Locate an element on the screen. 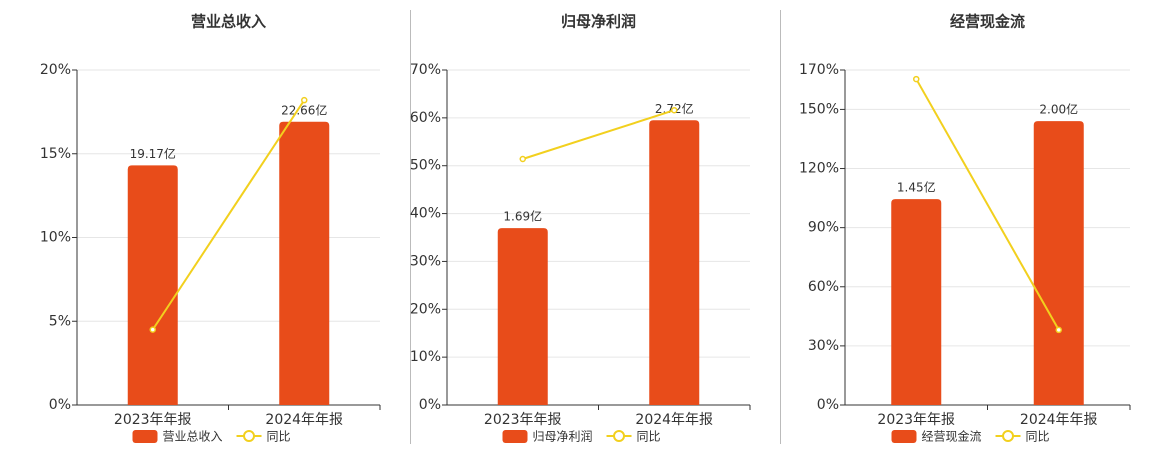 This screenshot has height=450, width=1160. chart-title: 营业总收入 is located at coordinates (228, 22).